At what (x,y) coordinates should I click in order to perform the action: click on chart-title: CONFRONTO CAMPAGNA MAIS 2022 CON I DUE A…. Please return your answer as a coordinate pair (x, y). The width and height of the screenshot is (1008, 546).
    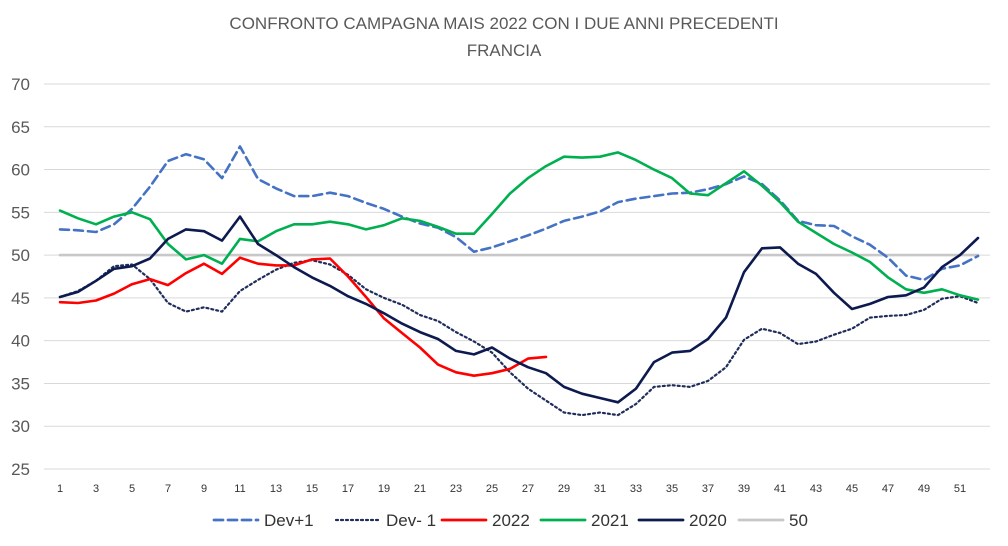
    Looking at the image, I should click on (503, 23).